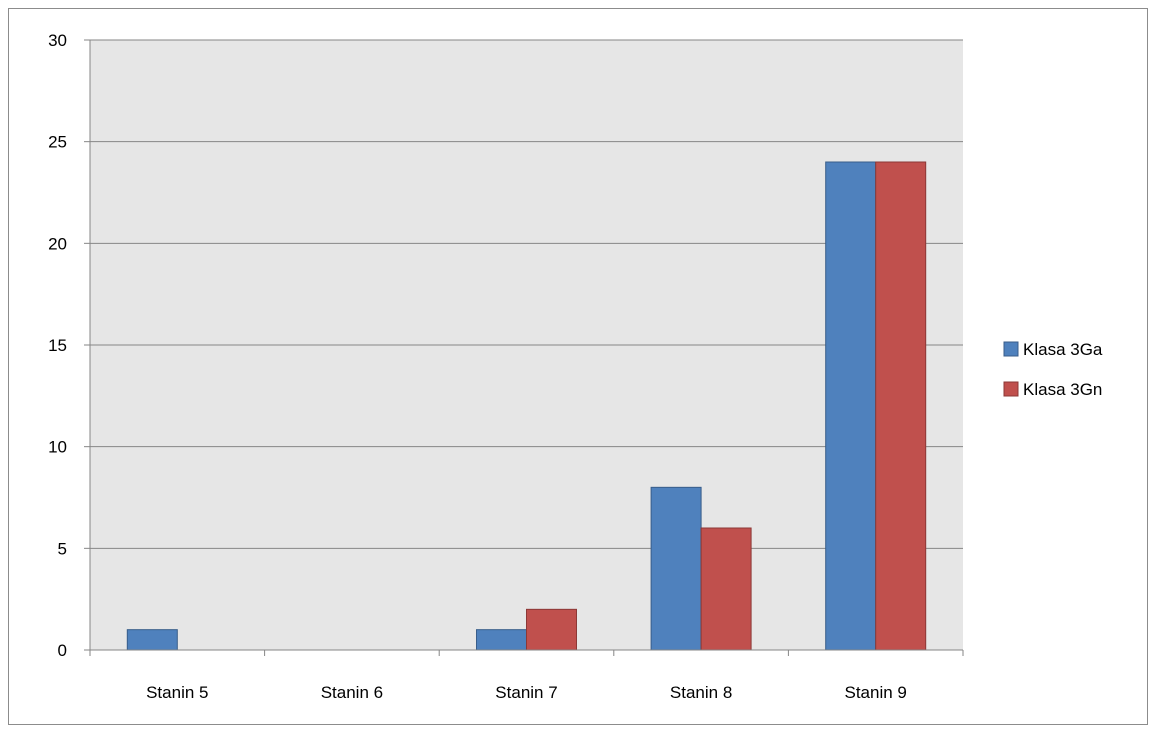 The image size is (1152, 729). I want to click on x-tick-labels: Stanin 5 Stanin 6 Stanin 7 Stanin 8 Stanin 9, so click(526, 692).